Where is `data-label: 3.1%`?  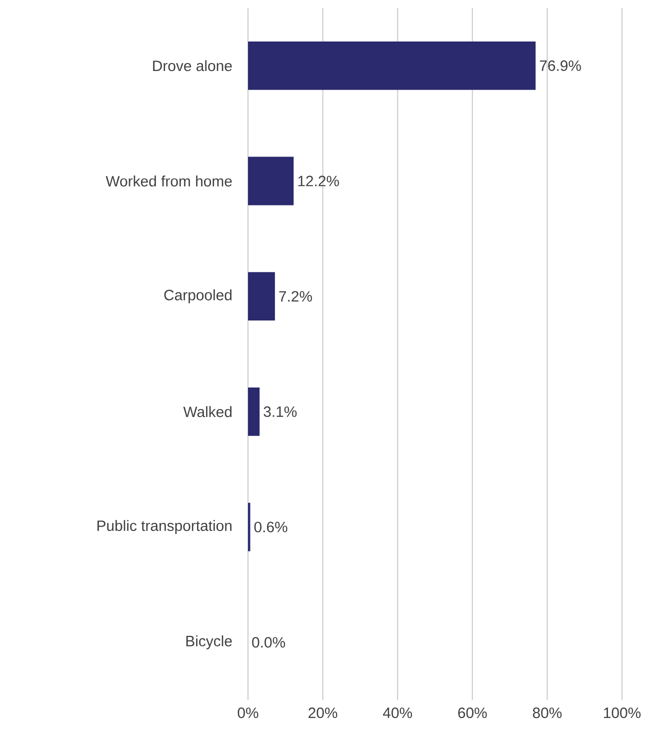 data-label: 3.1% is located at coordinates (280, 411).